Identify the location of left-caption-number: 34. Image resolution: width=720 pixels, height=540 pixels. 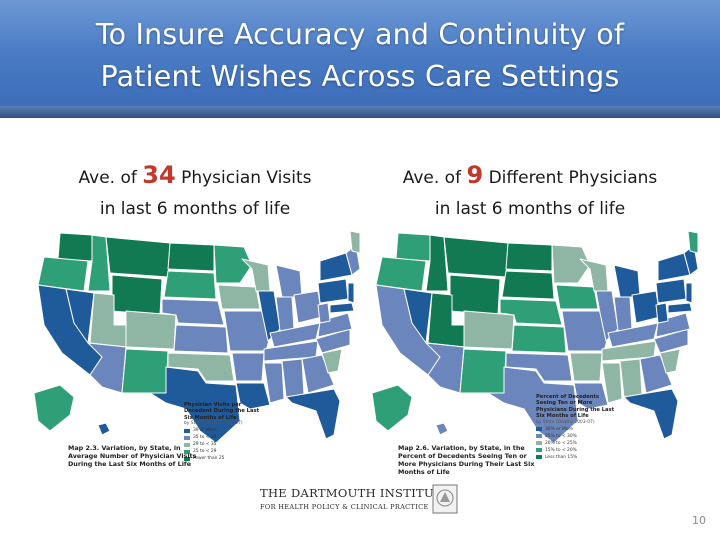
(159, 175).